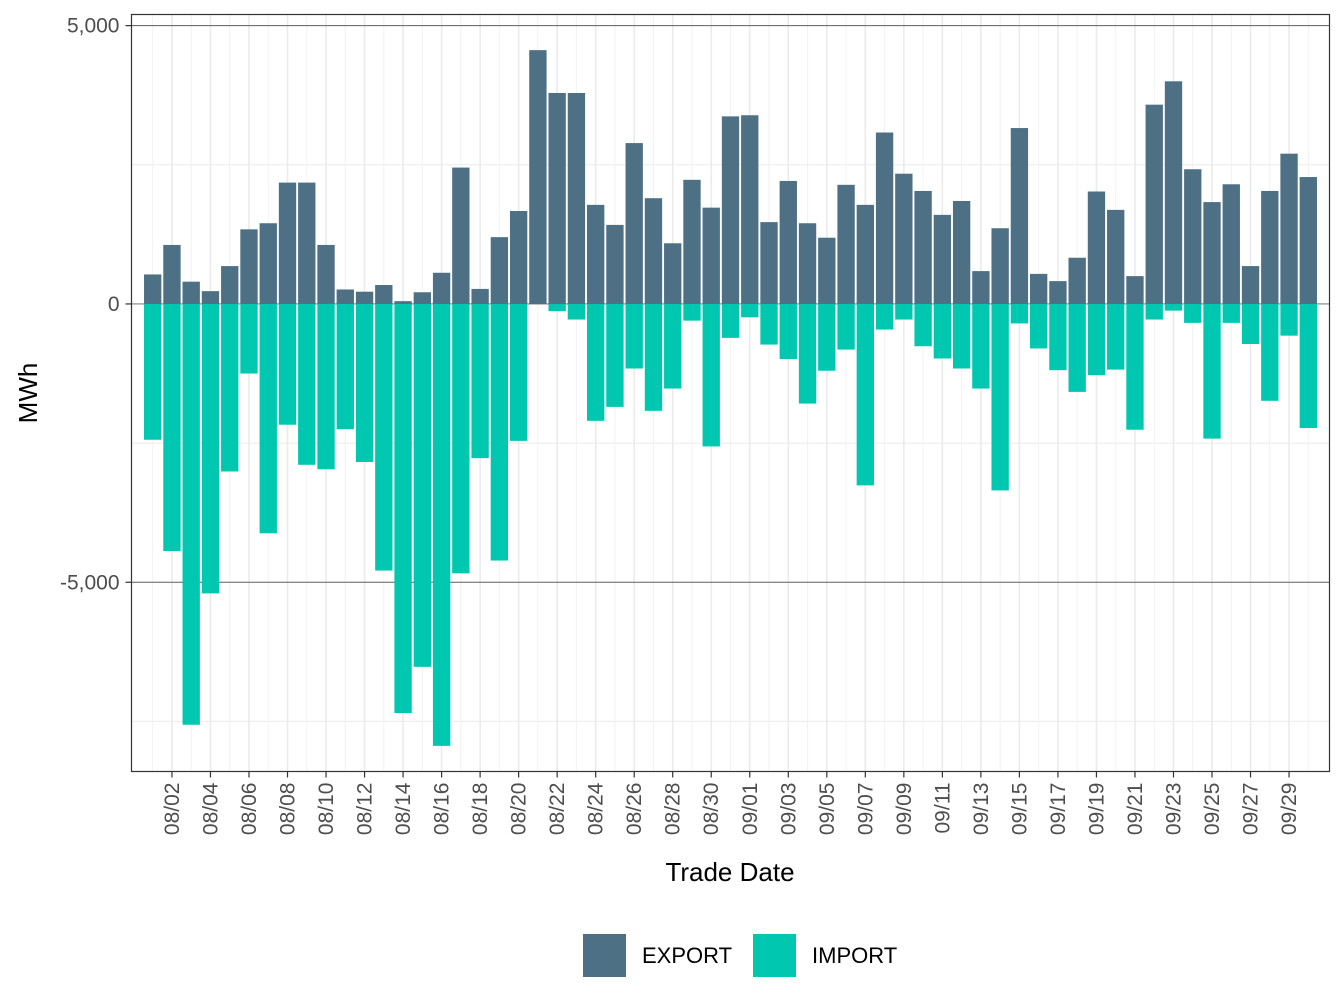 The image size is (1344, 1008). I want to click on x-tick-label: 08/12, so click(365, 809).